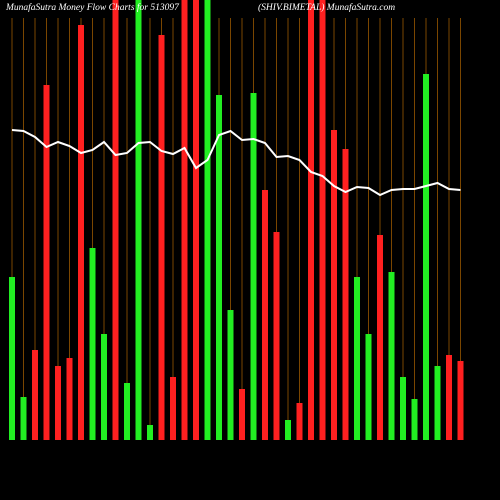 The height and width of the screenshot is (500, 500). What do you see at coordinates (326, 7) in the screenshot?
I see `chart-subtitle: (SHIV.BIMETAL) MunafaSutra.com` at bounding box center [326, 7].